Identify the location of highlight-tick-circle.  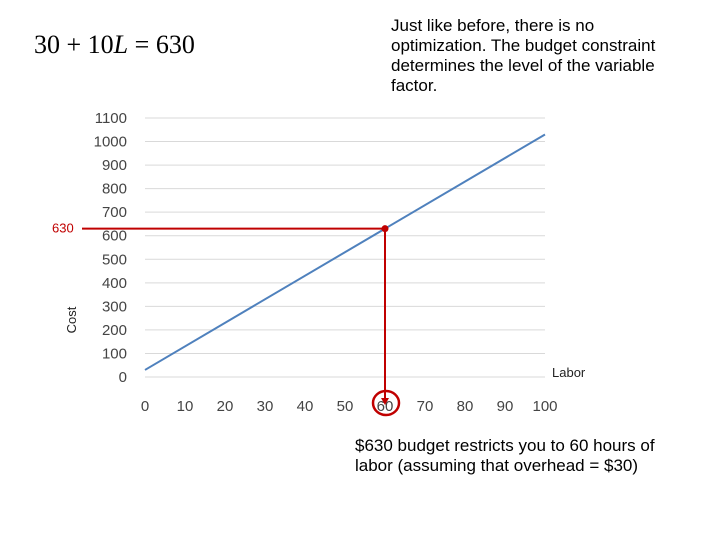
(386, 403).